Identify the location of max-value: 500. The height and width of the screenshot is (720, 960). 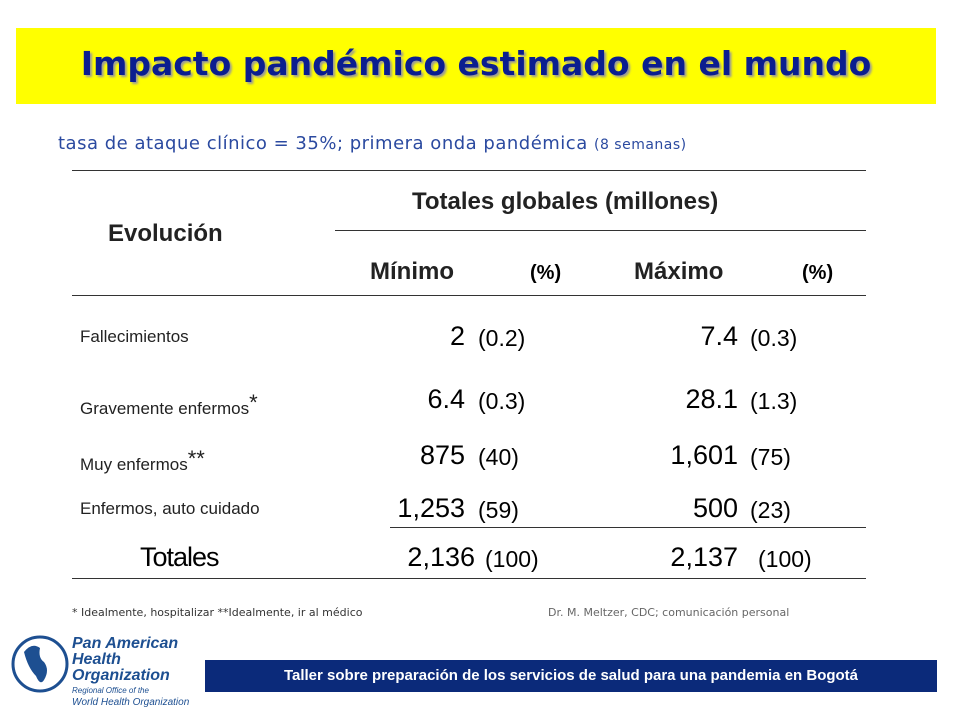
(715, 508).